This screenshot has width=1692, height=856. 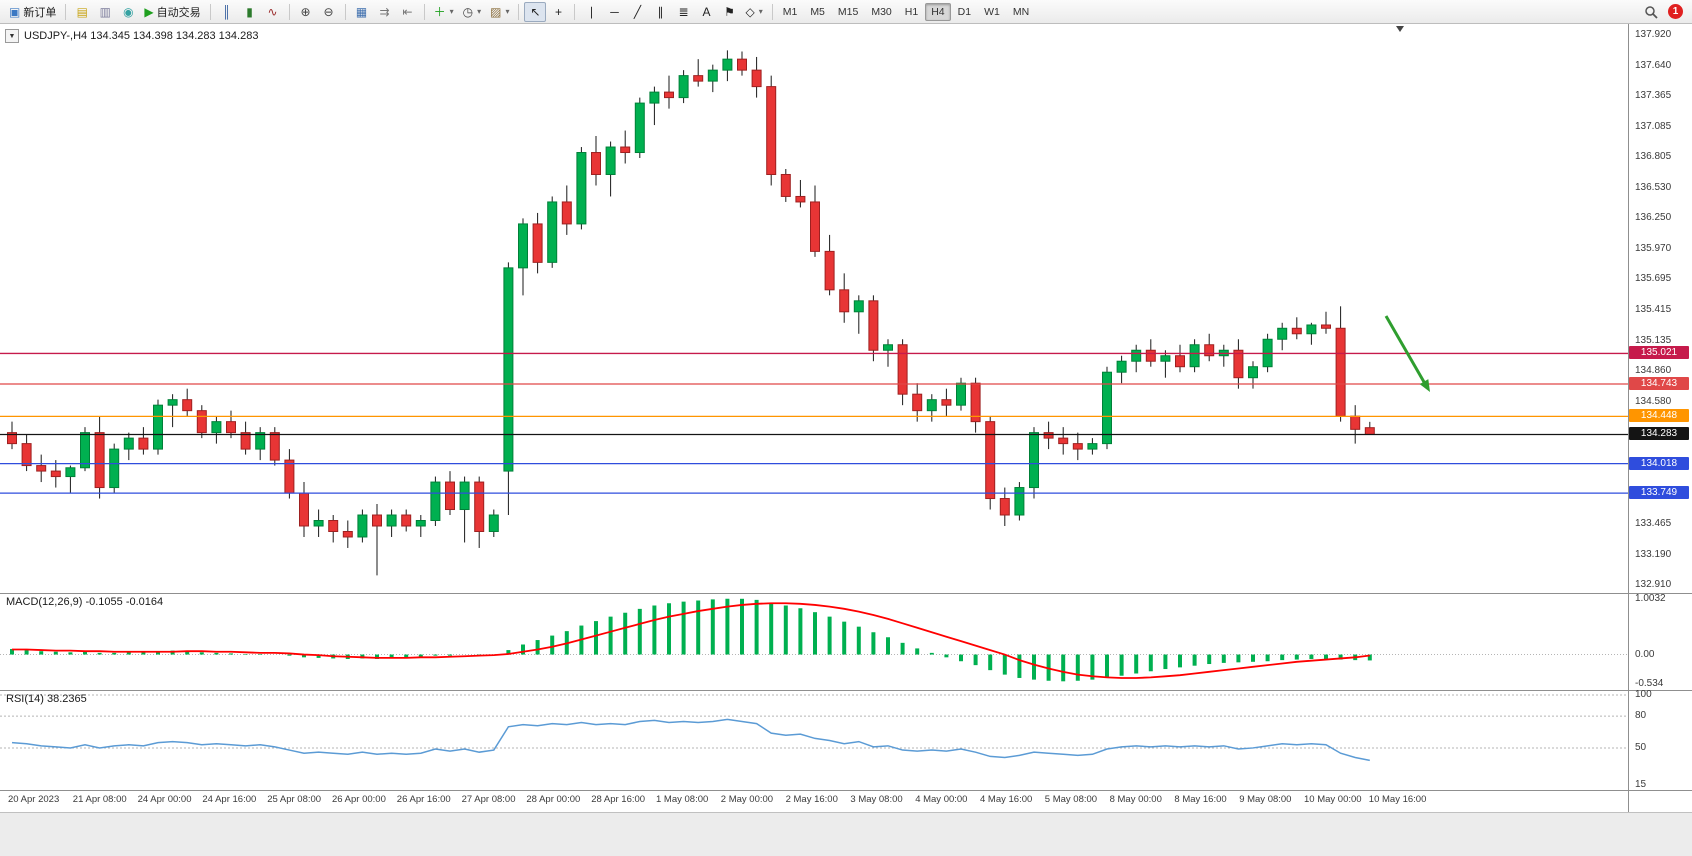 I want to click on timeframe-button-w1: W1, so click(x=992, y=11).